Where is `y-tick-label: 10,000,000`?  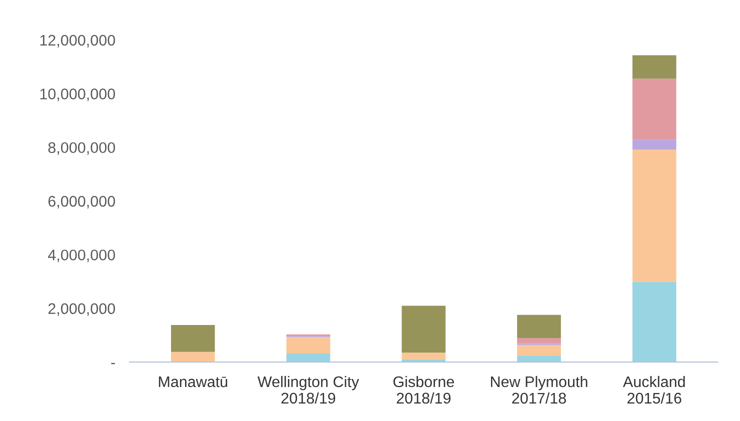 y-tick-label: 10,000,000 is located at coordinates (78, 95).